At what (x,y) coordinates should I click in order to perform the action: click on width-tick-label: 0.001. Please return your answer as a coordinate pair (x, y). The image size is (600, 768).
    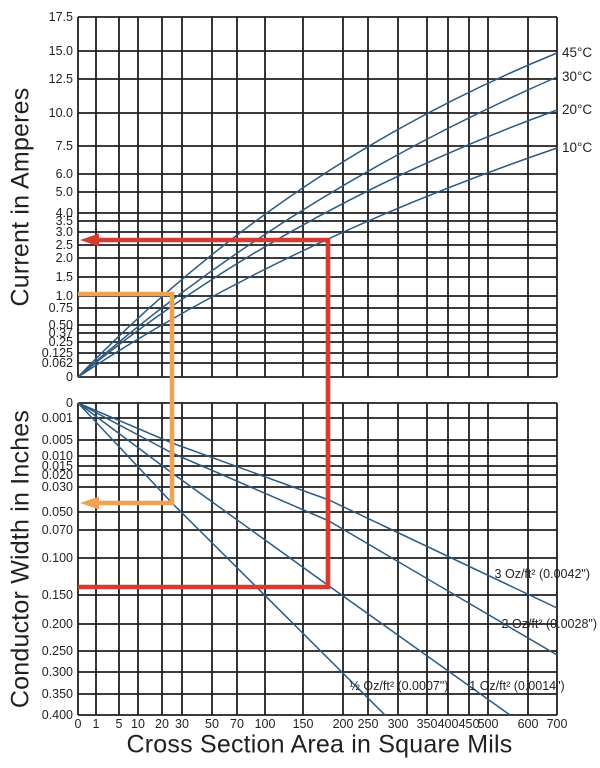
    Looking at the image, I should click on (57, 418).